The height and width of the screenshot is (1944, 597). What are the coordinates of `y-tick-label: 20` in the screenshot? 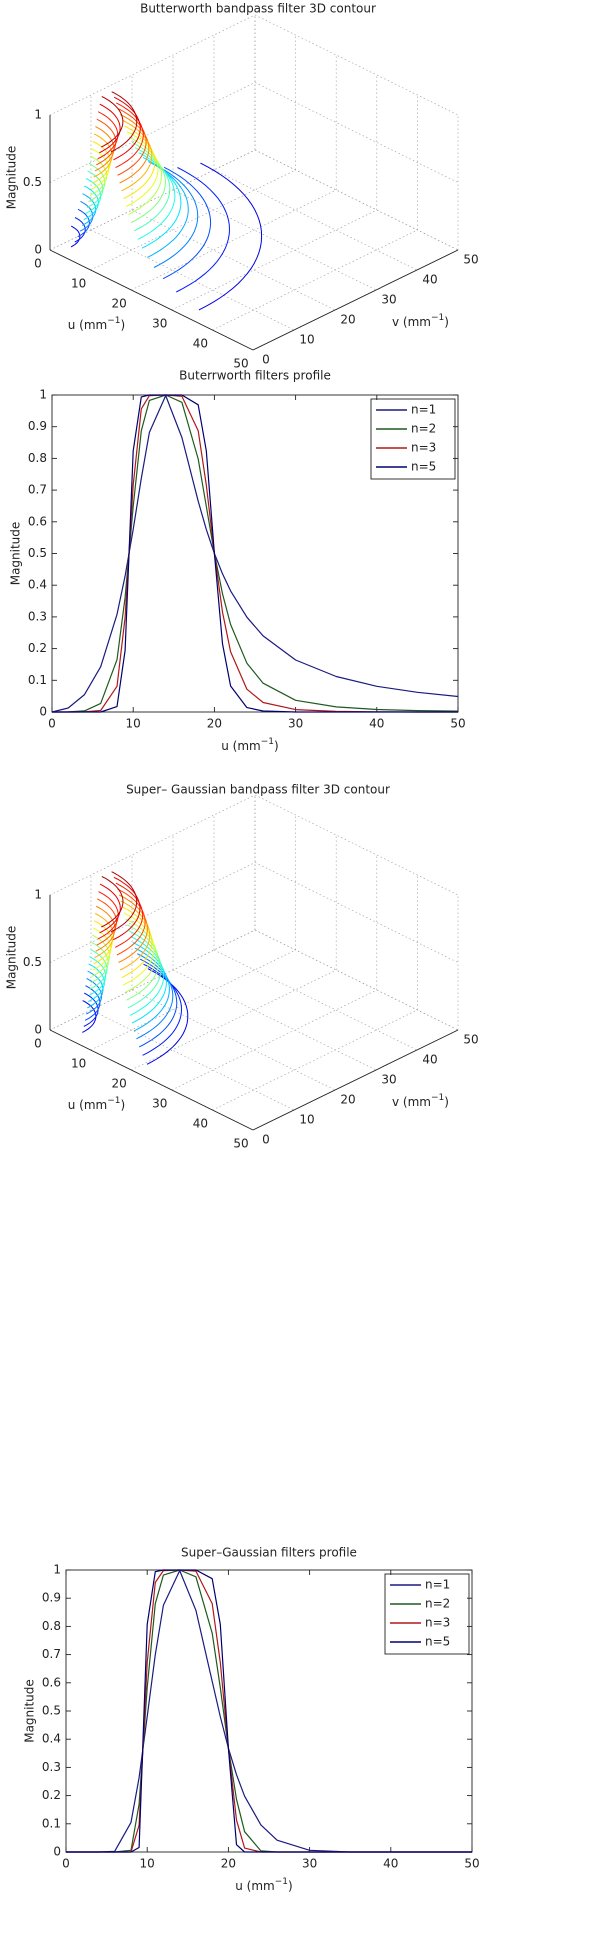 It's located at (347, 320).